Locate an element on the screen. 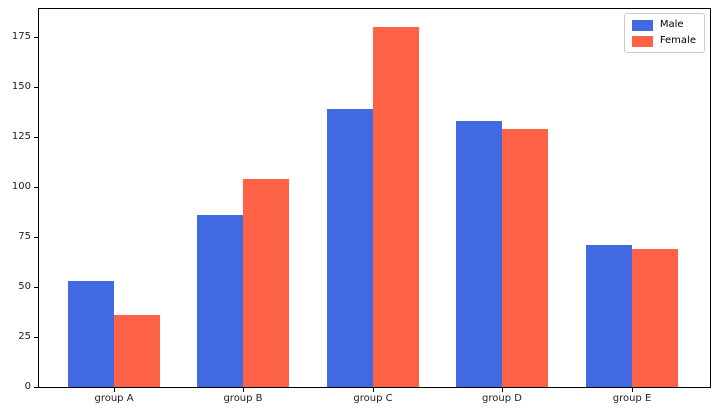  bar-female-group-A is located at coordinates (137, 351).